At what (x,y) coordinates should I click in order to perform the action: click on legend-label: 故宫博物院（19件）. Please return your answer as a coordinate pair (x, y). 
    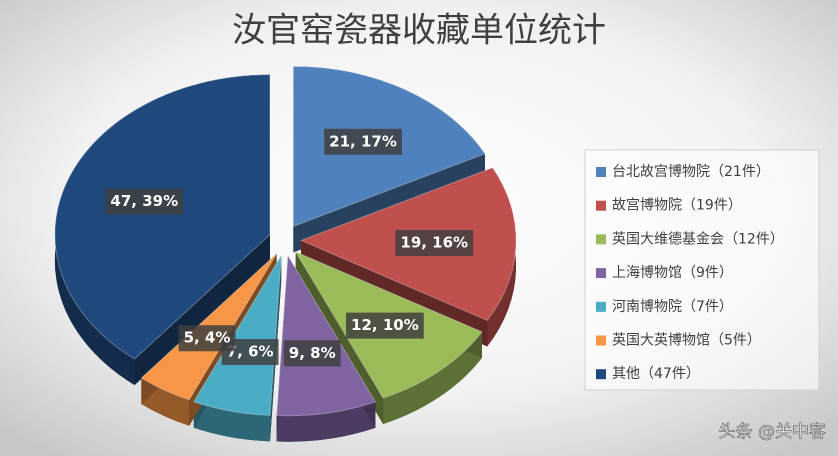
    Looking at the image, I should click on (677, 205).